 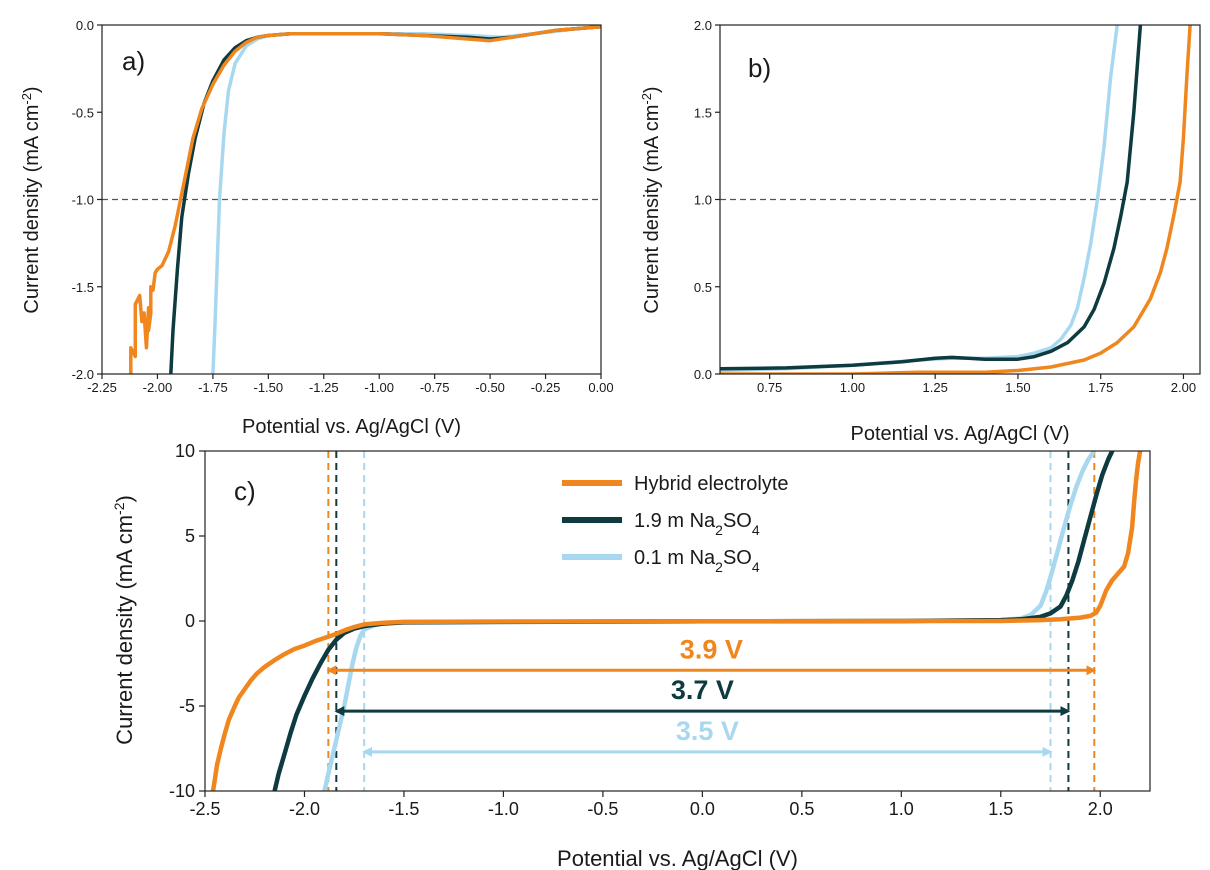 I want to click on legend-label-orange: Hybrid electrolyte, so click(x=711, y=484).